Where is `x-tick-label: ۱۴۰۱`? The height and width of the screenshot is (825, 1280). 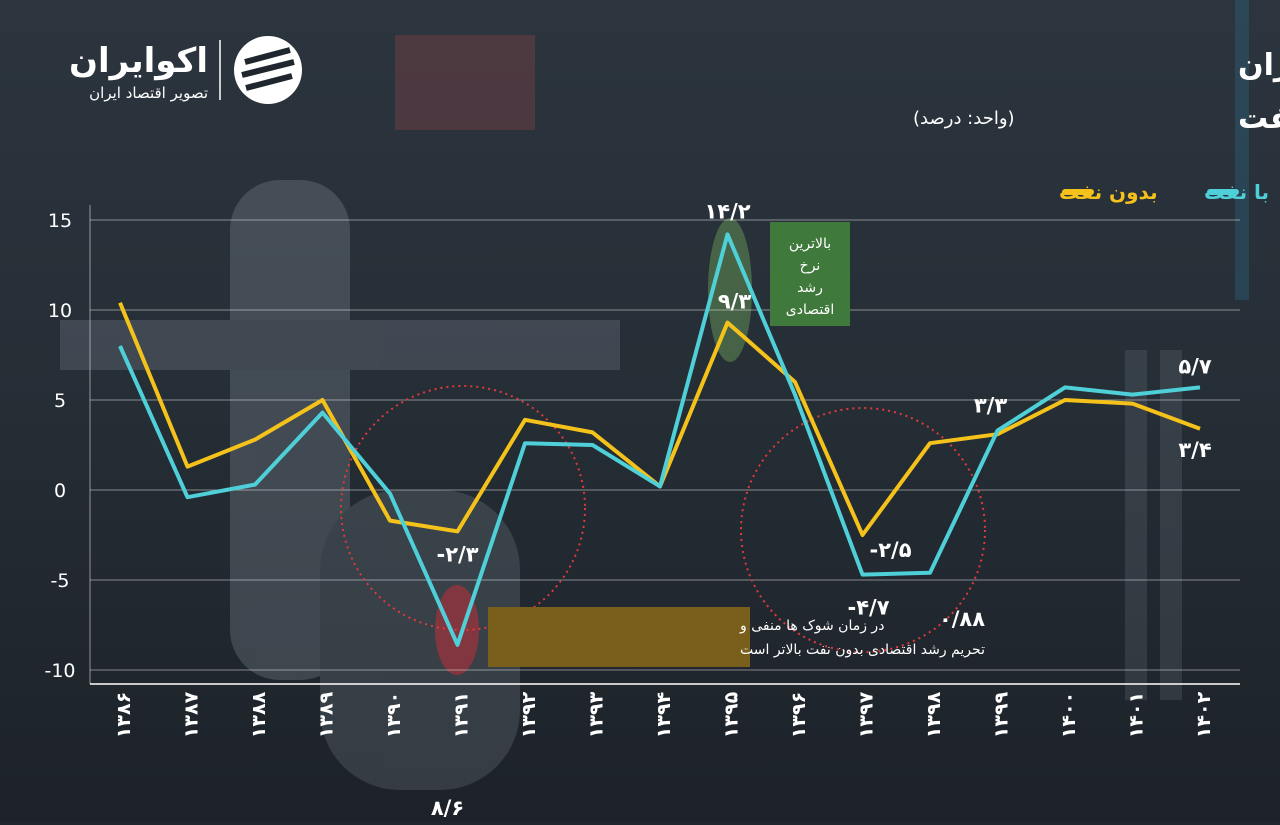
x-tick-label: ۱۴۰۱ is located at coordinates (1137, 715).